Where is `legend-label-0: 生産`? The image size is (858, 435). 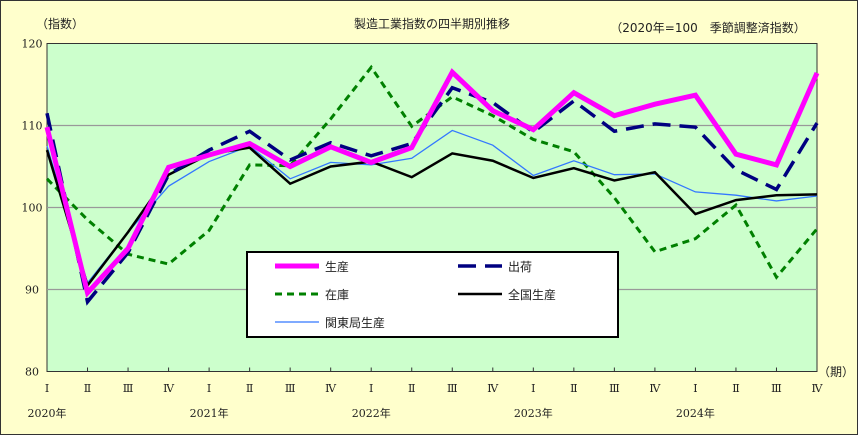
legend-label-0: 生産 is located at coordinates (337, 266).